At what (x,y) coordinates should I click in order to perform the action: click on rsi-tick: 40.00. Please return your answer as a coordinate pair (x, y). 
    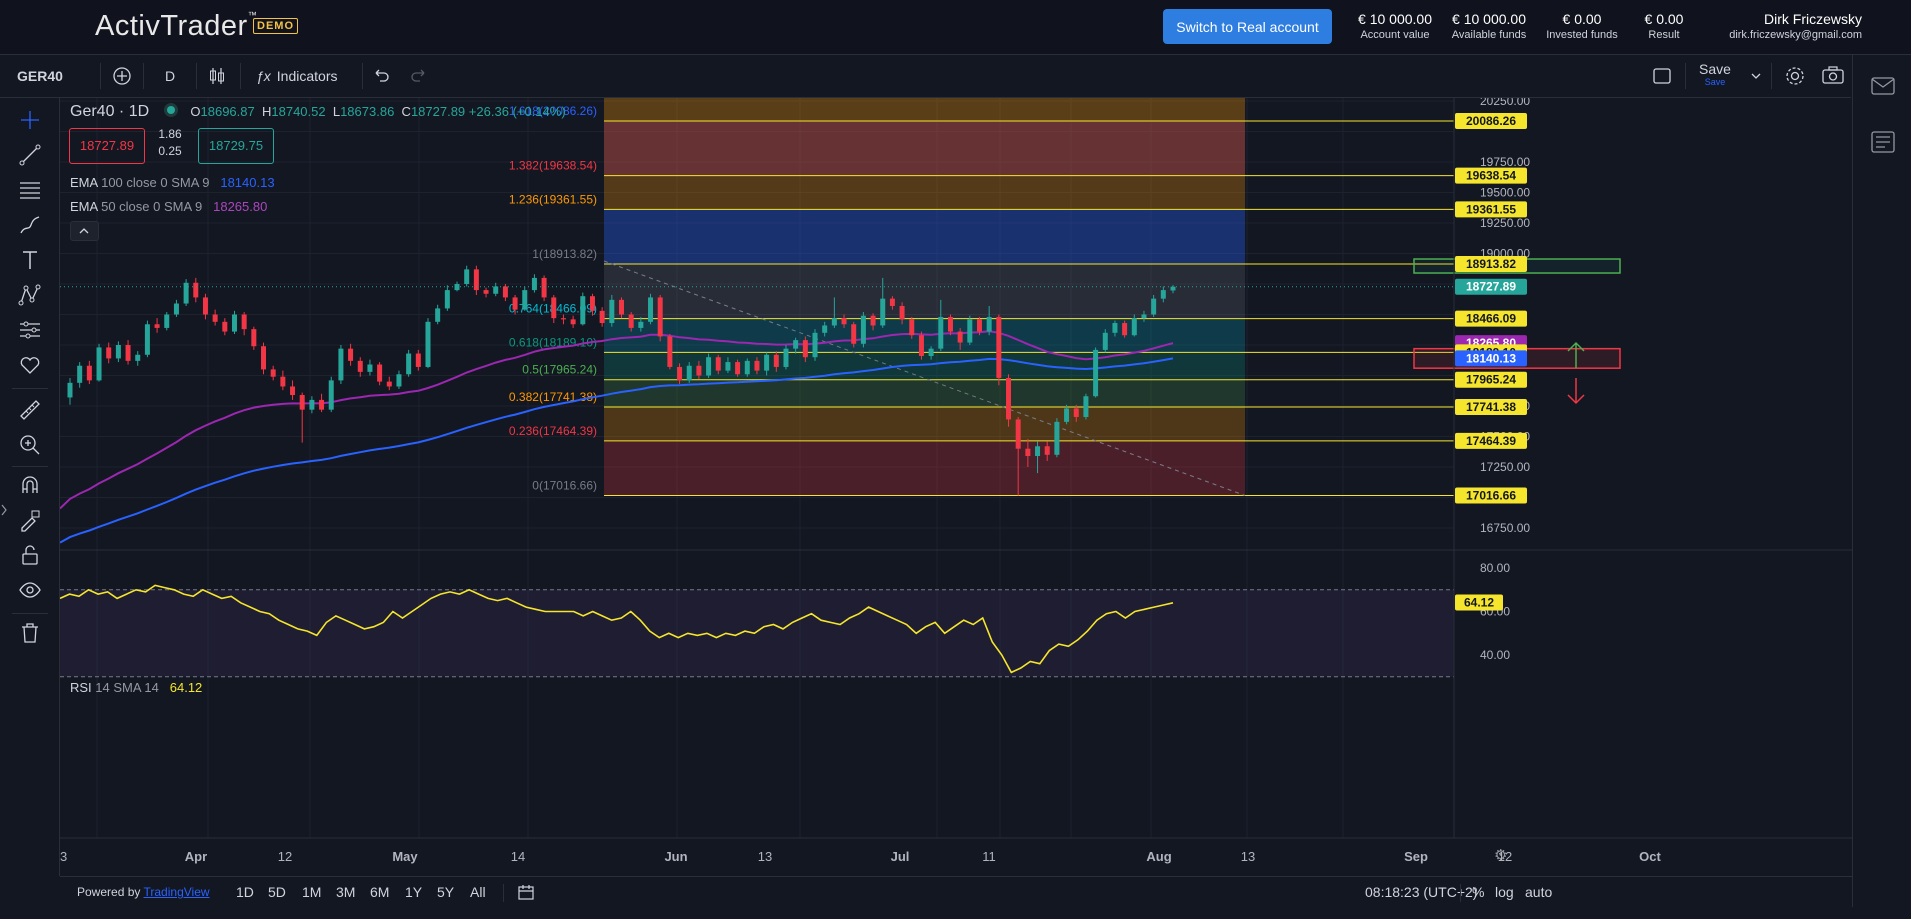
    Looking at the image, I should click on (1495, 655).